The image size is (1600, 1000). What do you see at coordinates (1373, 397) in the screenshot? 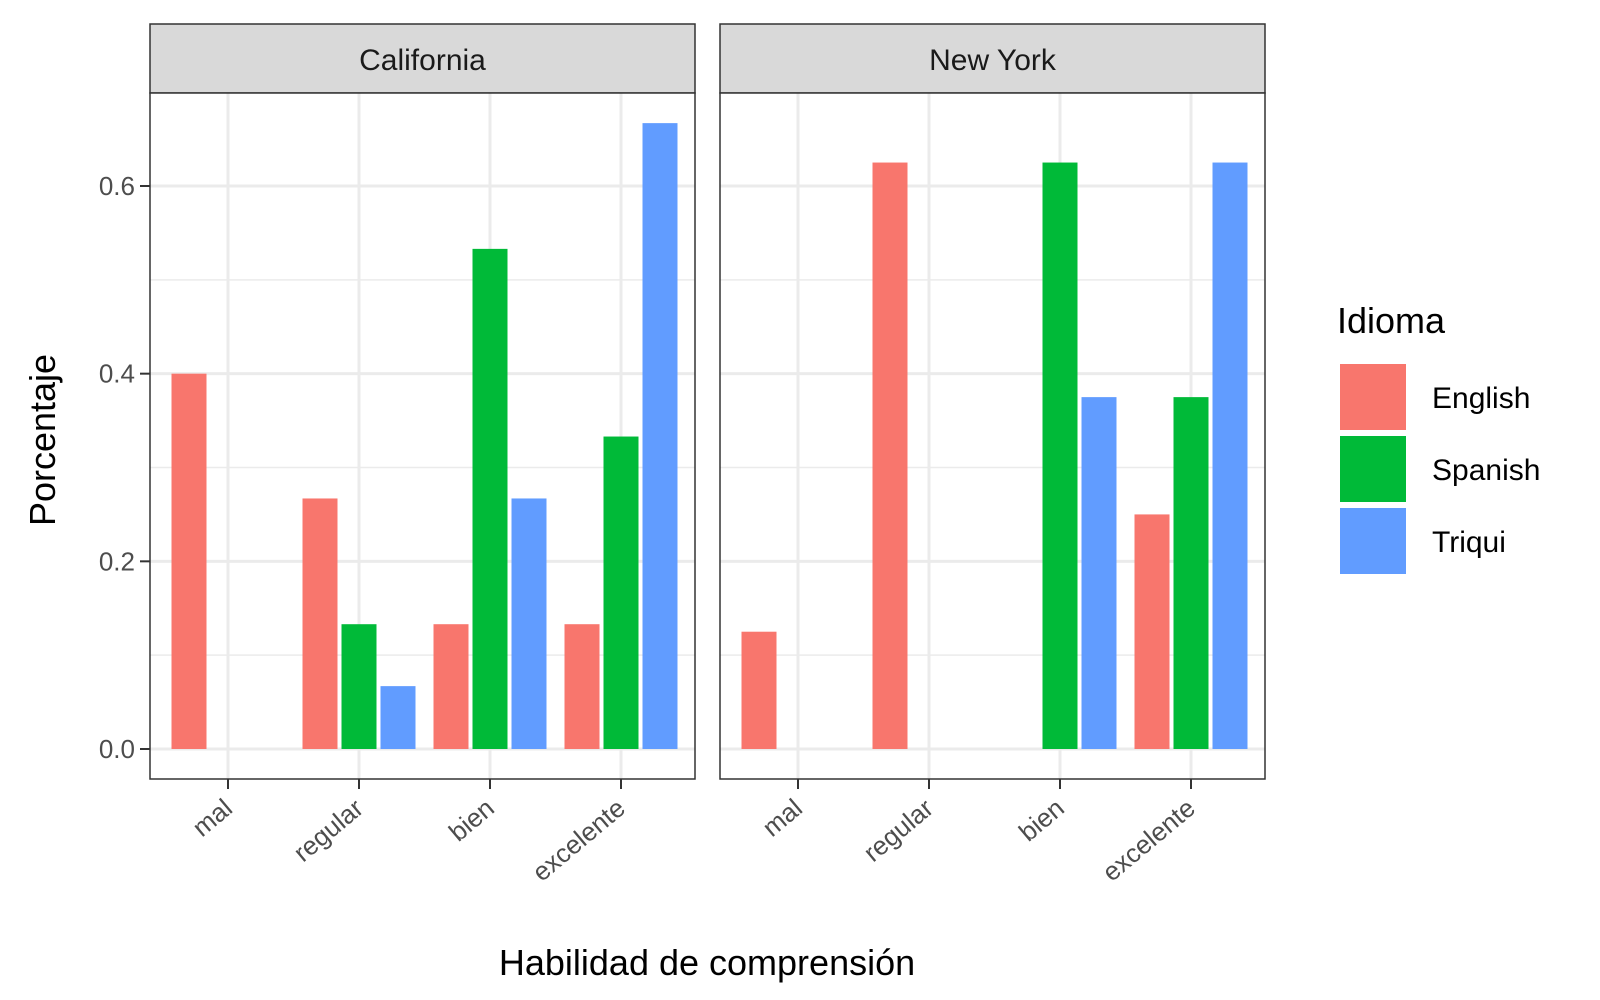
I see `legend-key-english` at bounding box center [1373, 397].